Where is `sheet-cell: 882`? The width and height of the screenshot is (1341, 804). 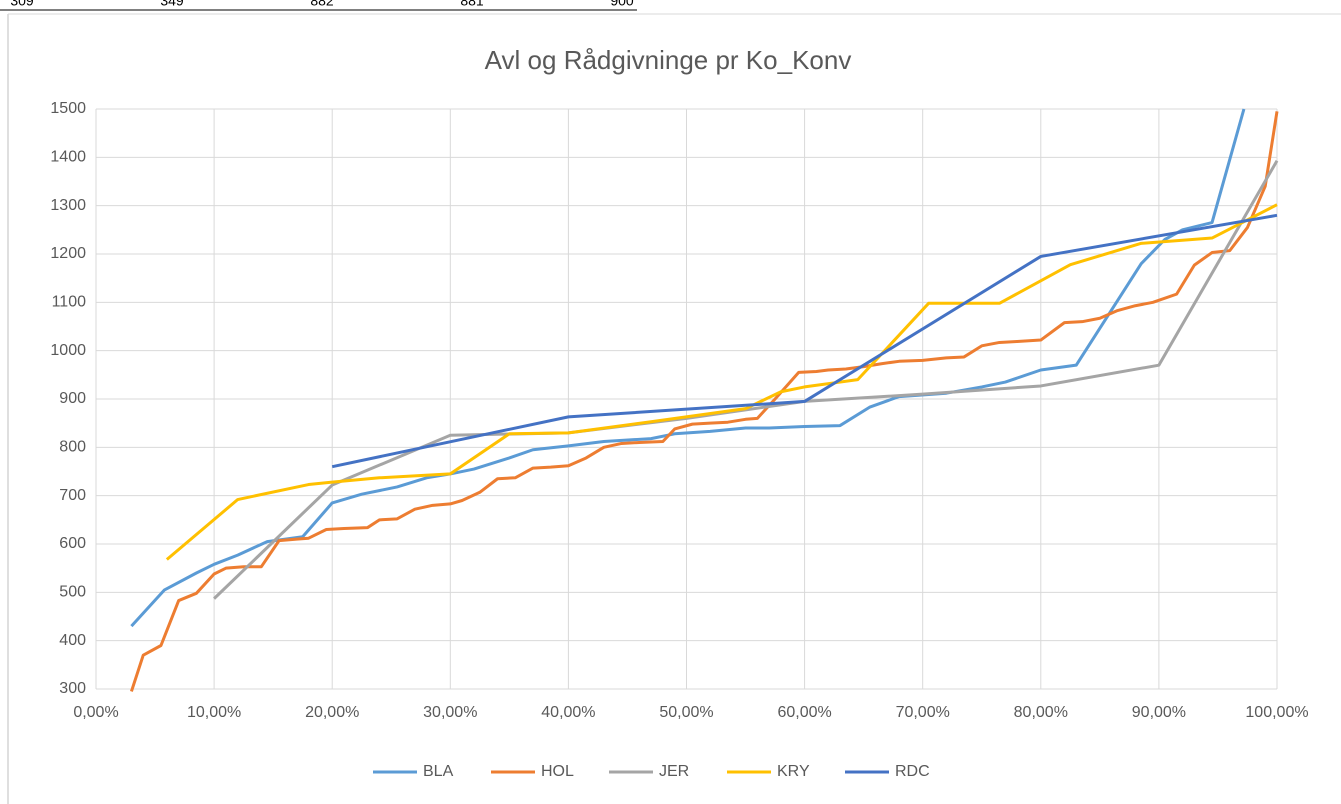 sheet-cell: 882 is located at coordinates (322, 4).